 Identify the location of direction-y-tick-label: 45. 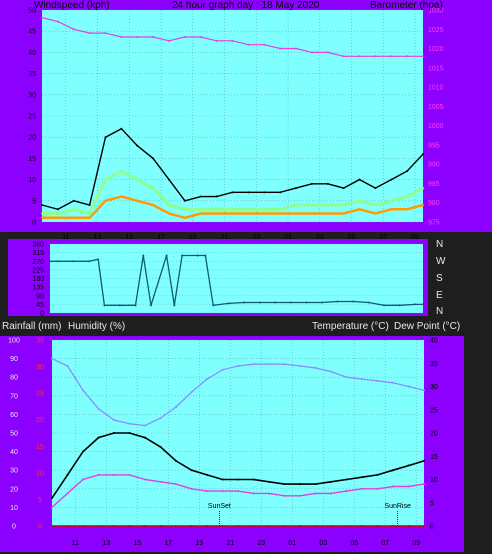
(40, 305).